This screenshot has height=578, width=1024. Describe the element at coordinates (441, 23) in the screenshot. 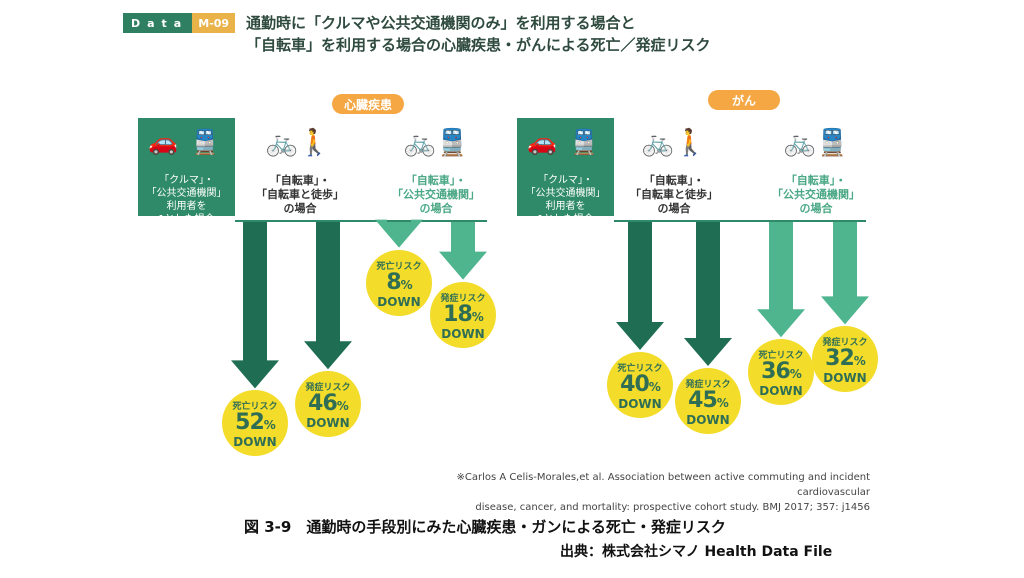

I see `title-line-1: 通勤時に「クルマや公共交通機関のみ」を利用する場合と` at that location.